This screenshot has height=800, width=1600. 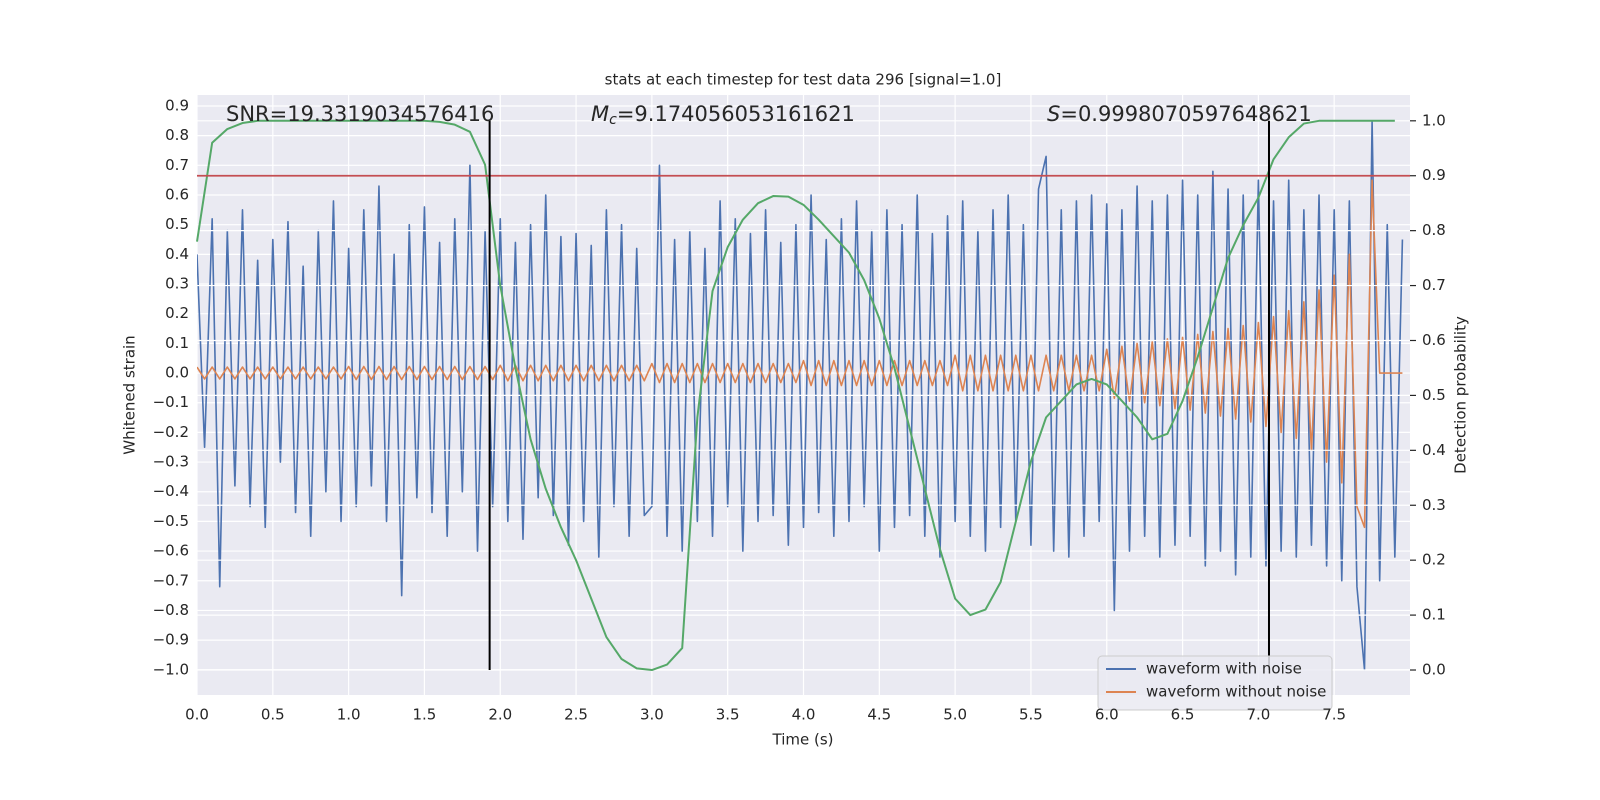 What do you see at coordinates (349, 715) in the screenshot?
I see `x-tick-label: 1.0` at bounding box center [349, 715].